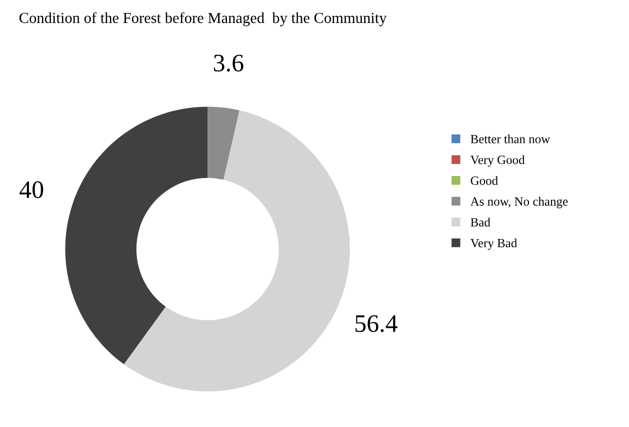 Image resolution: width=629 pixels, height=427 pixels. What do you see at coordinates (32, 189) in the screenshot?
I see `data-label: 40` at bounding box center [32, 189].